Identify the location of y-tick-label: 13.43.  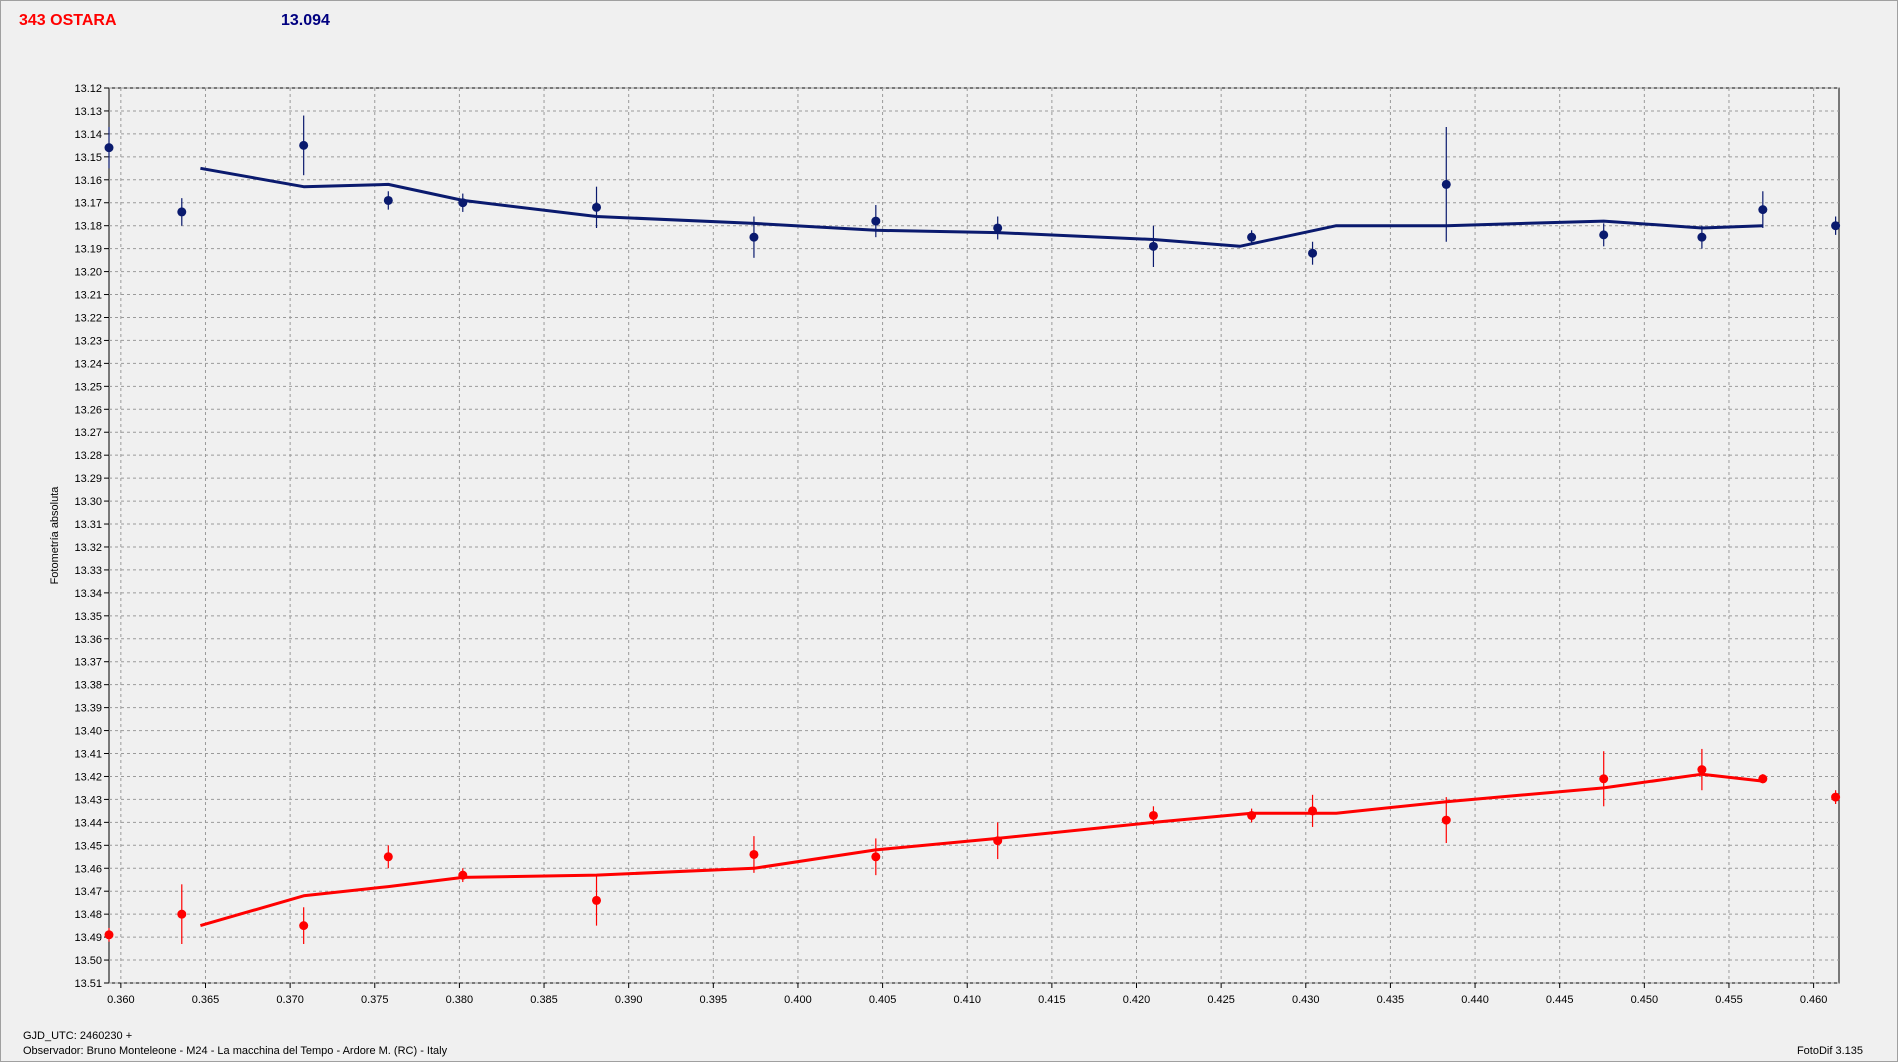
(88, 800).